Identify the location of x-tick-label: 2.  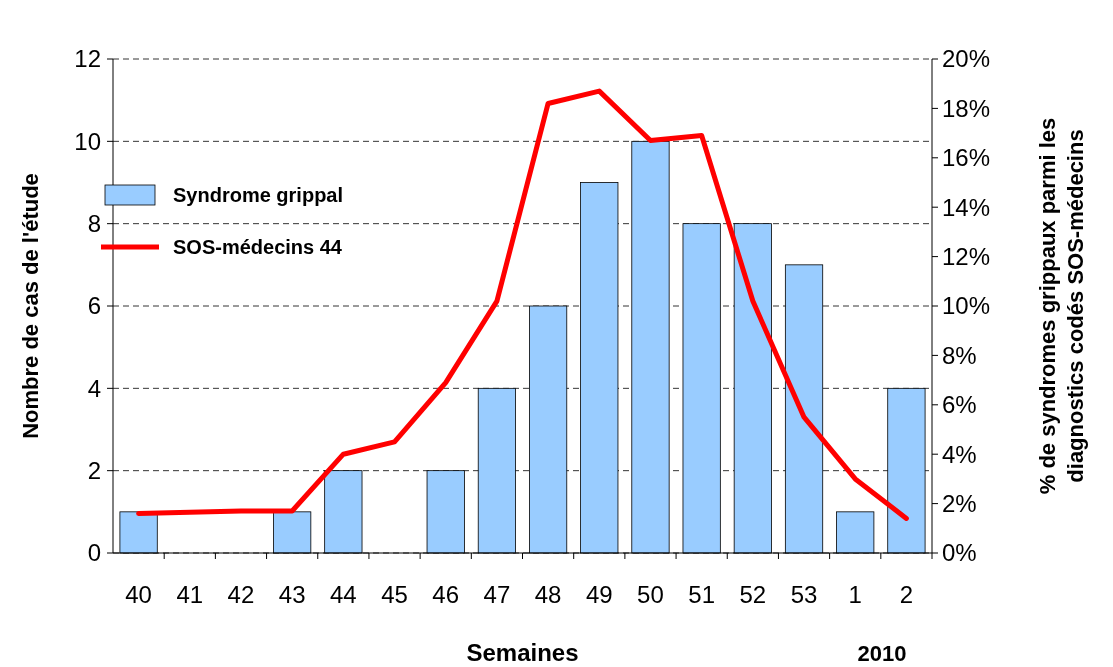
(906, 594).